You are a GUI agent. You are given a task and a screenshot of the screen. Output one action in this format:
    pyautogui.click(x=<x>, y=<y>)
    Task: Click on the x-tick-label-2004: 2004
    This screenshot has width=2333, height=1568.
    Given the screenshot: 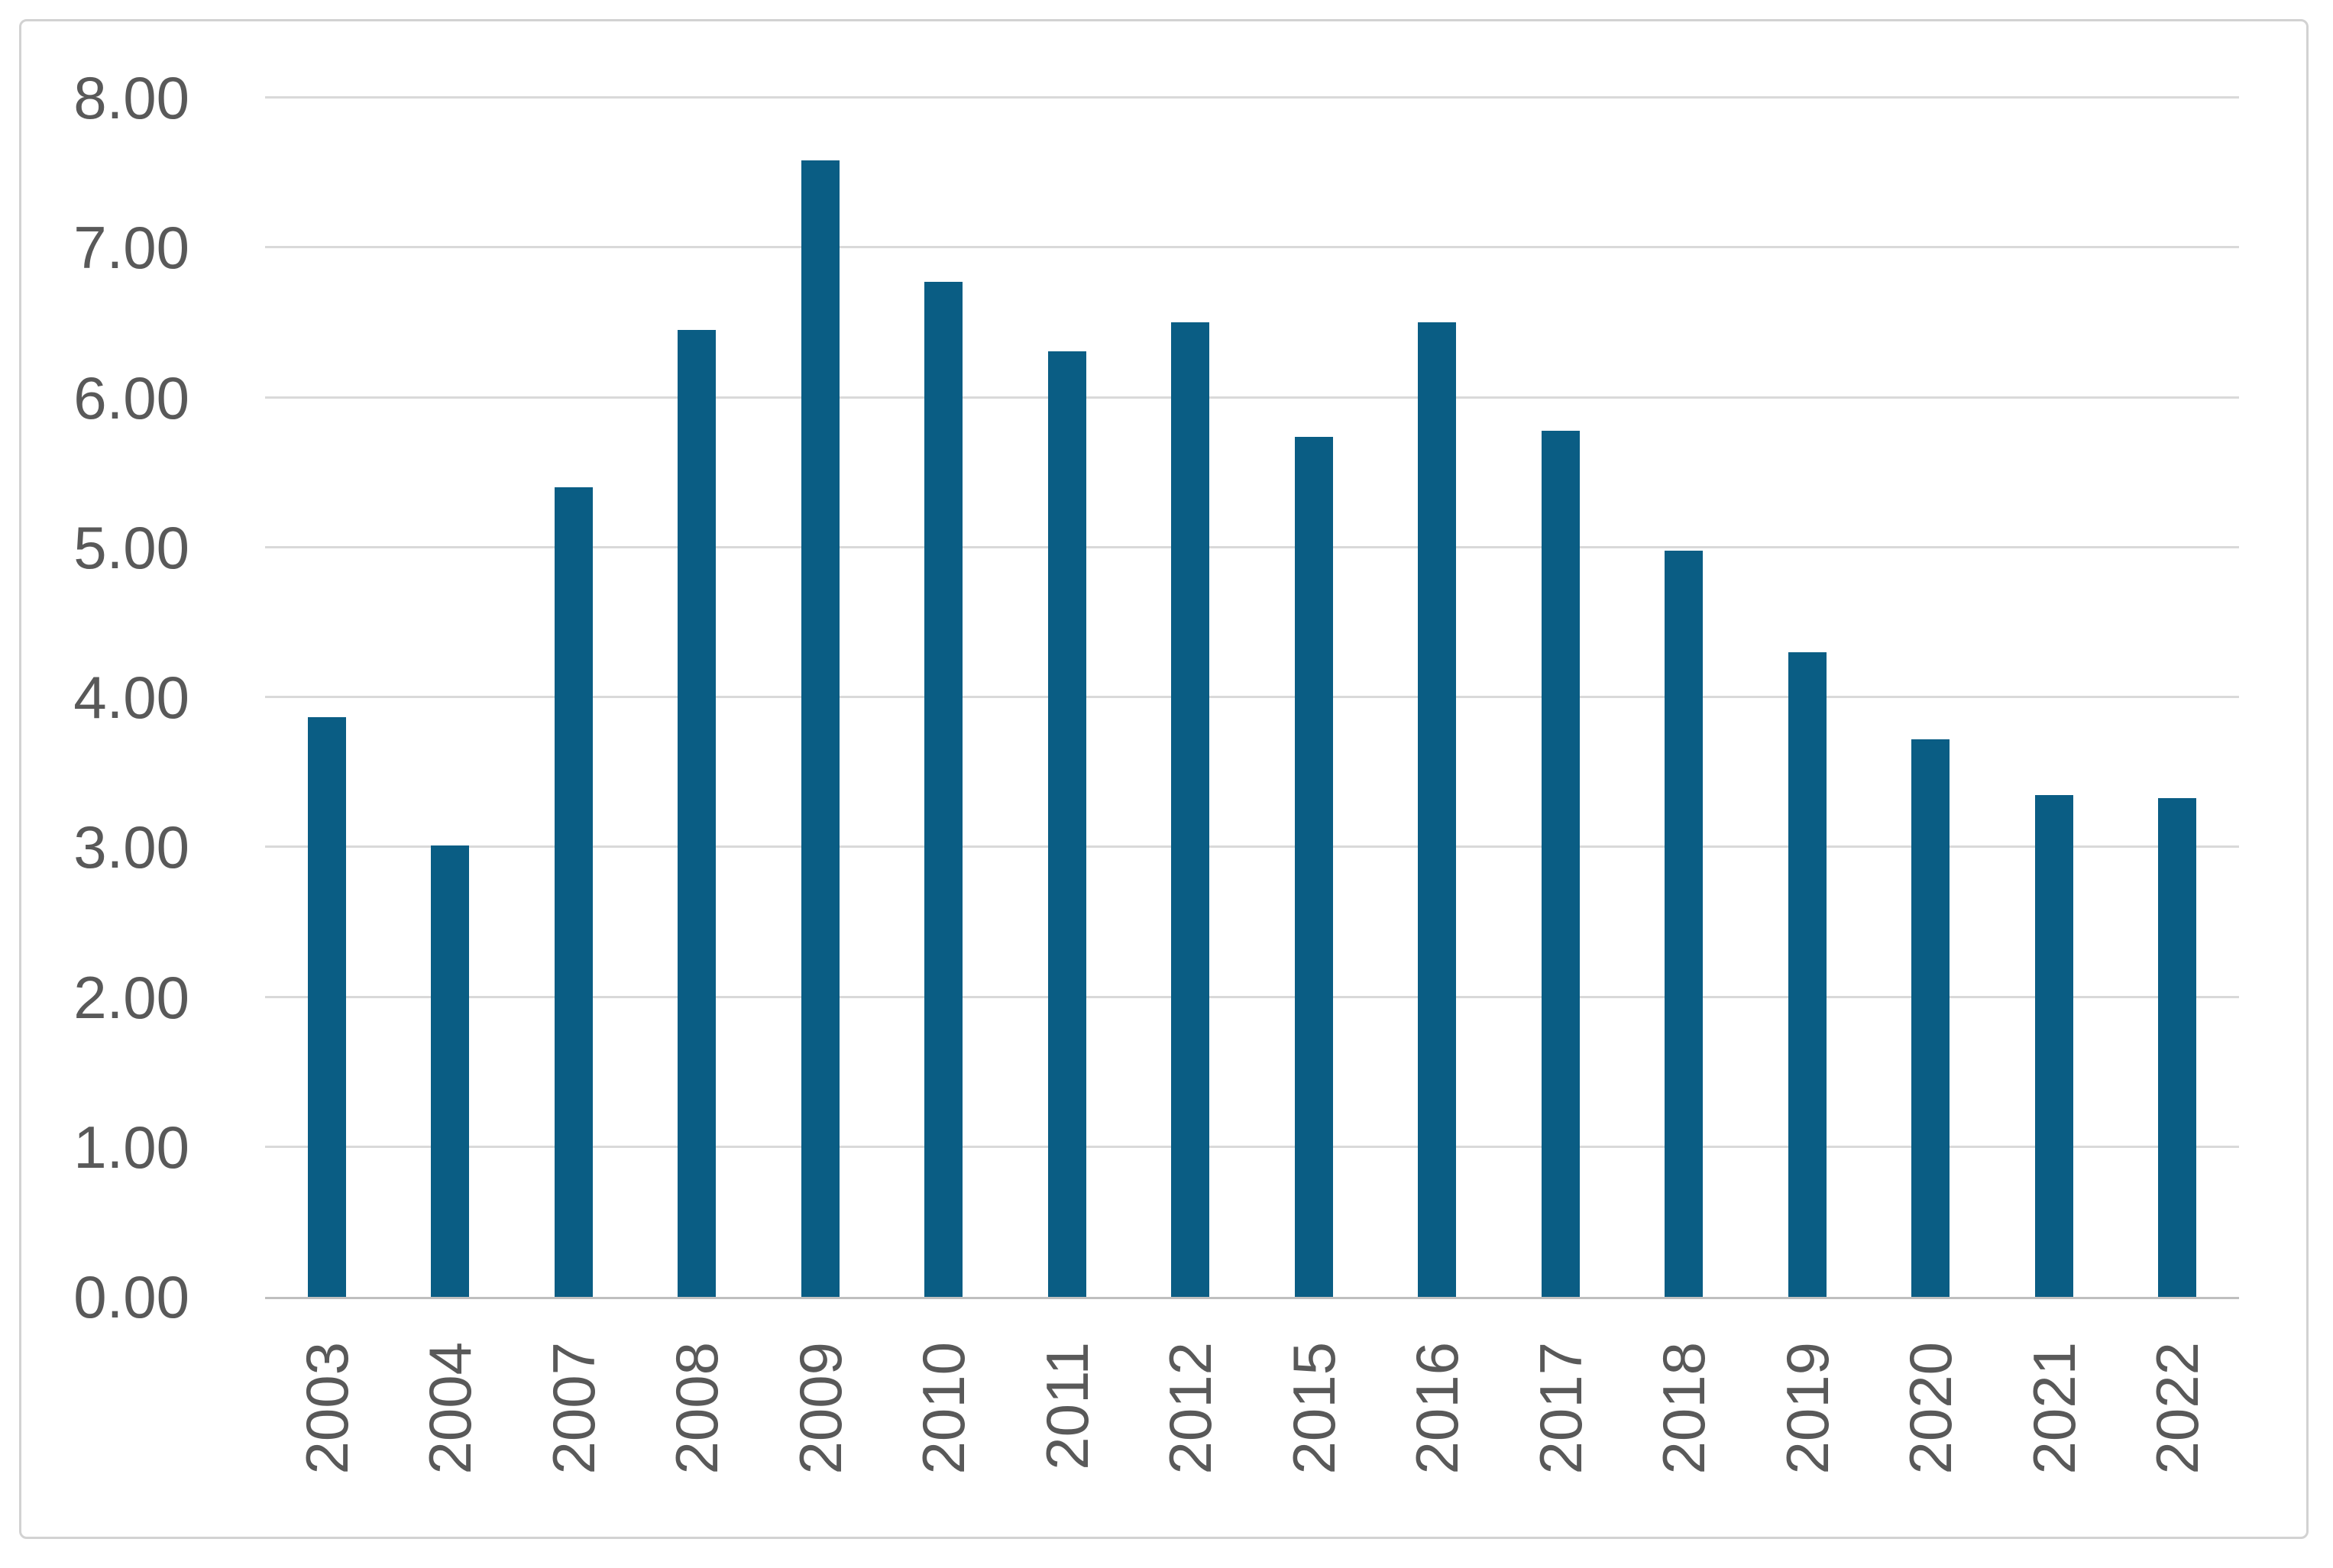 What is the action you would take?
    pyautogui.click(x=450, y=1408)
    